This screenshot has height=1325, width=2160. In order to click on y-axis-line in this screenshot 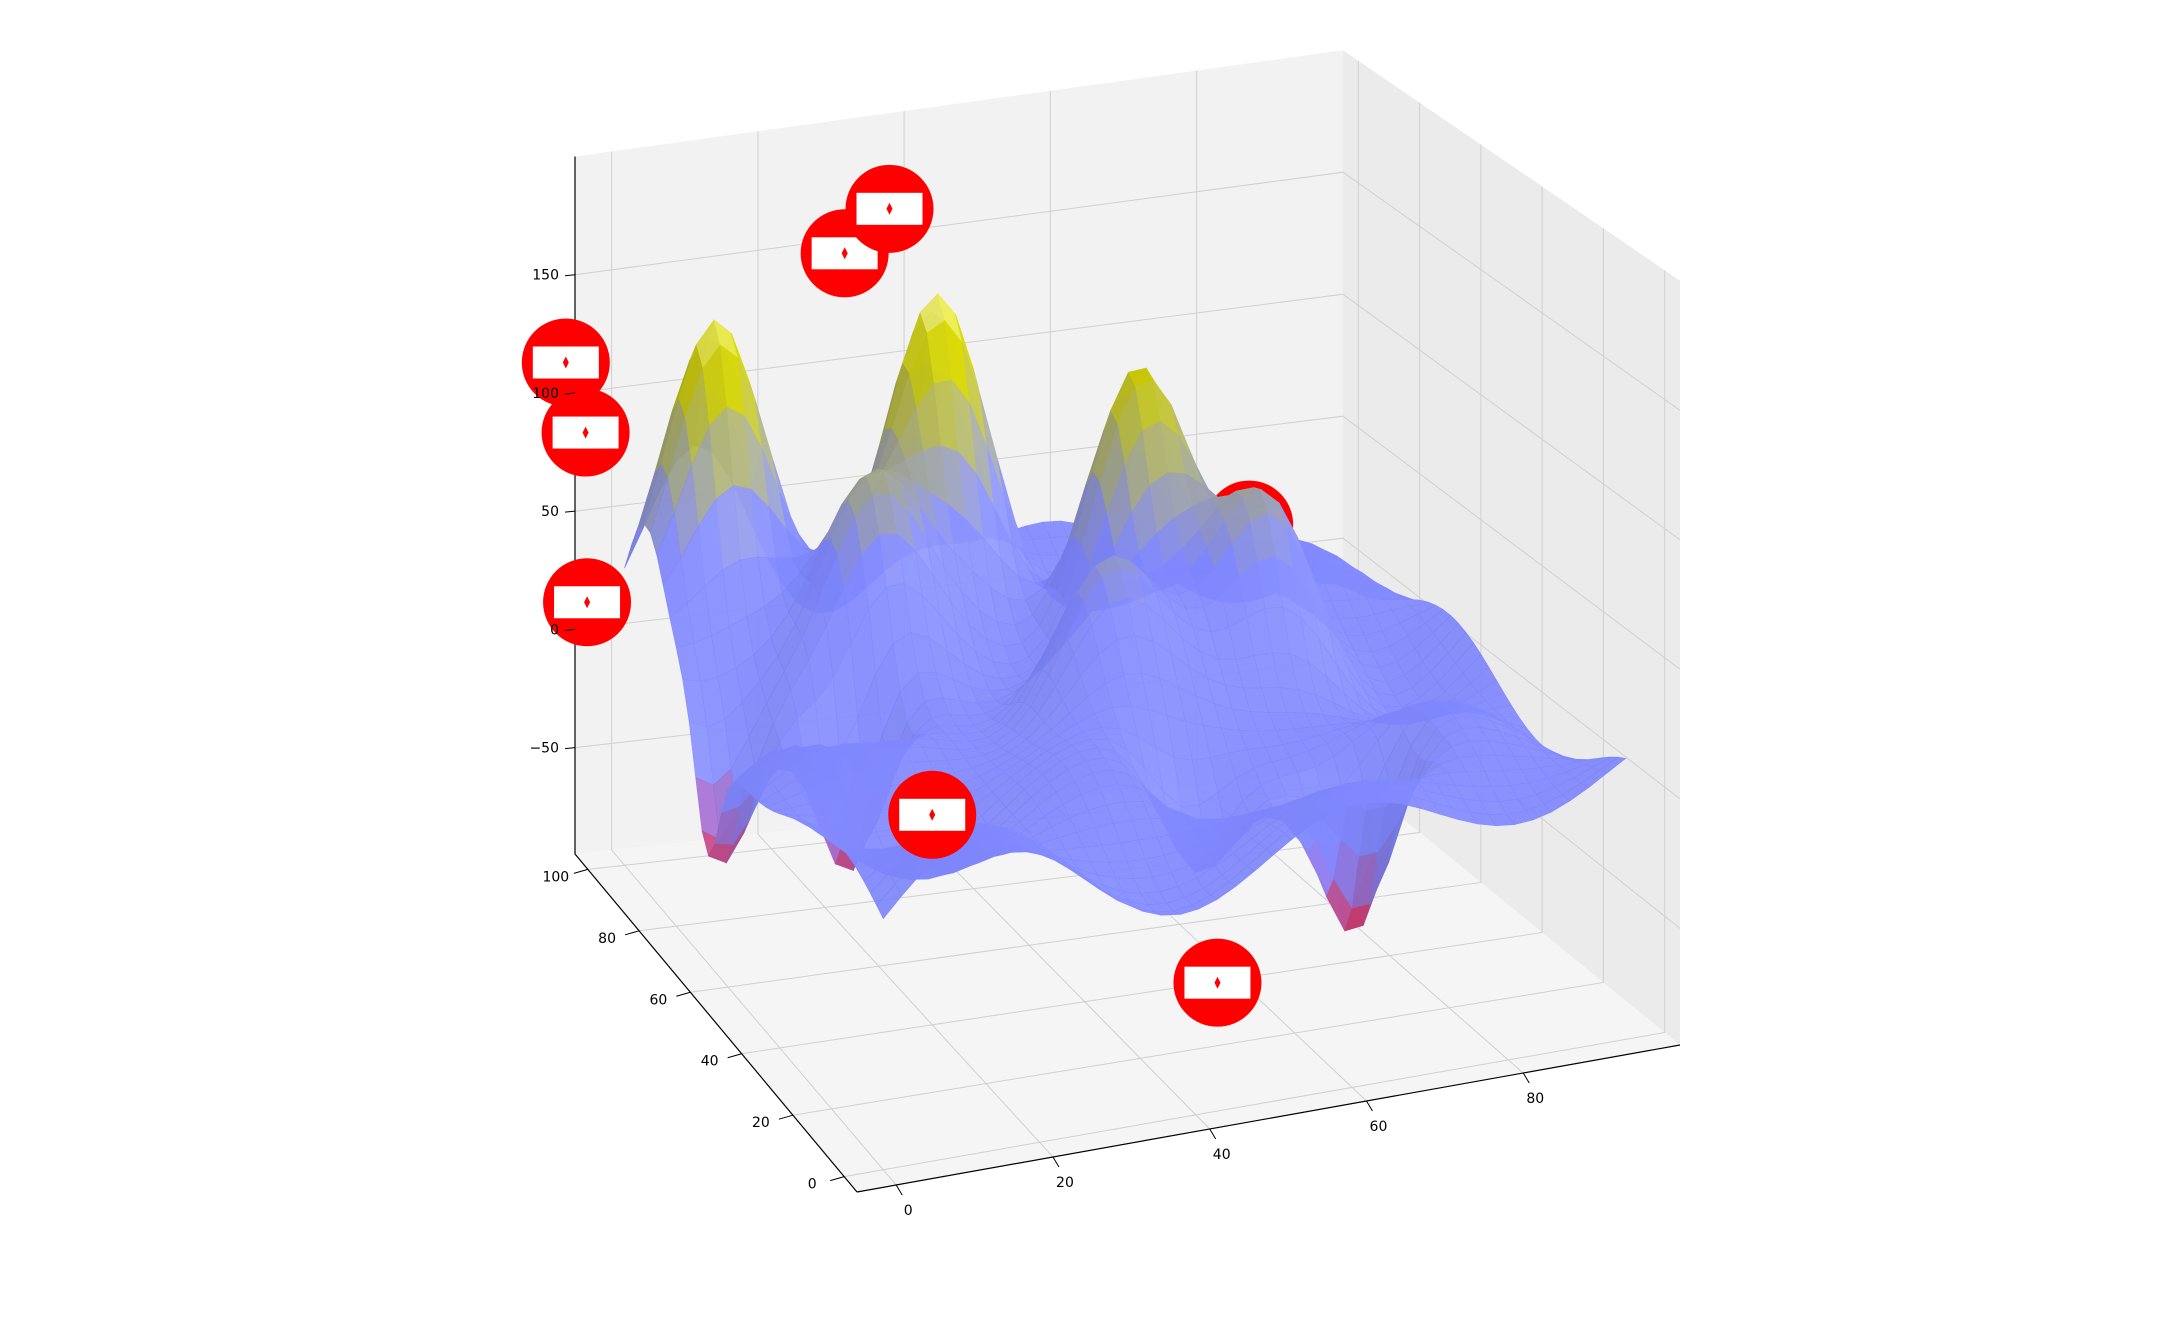, I will do `click(716, 1023)`.